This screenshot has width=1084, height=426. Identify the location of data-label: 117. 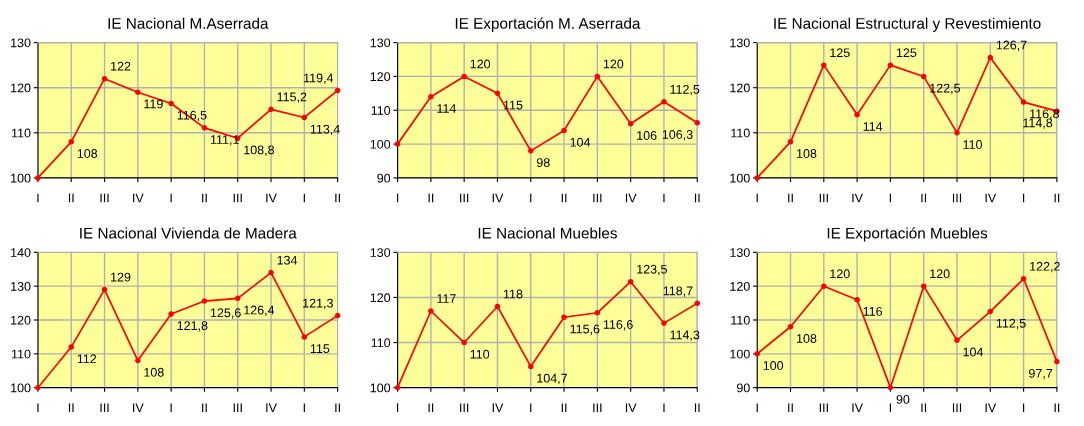
(446, 298).